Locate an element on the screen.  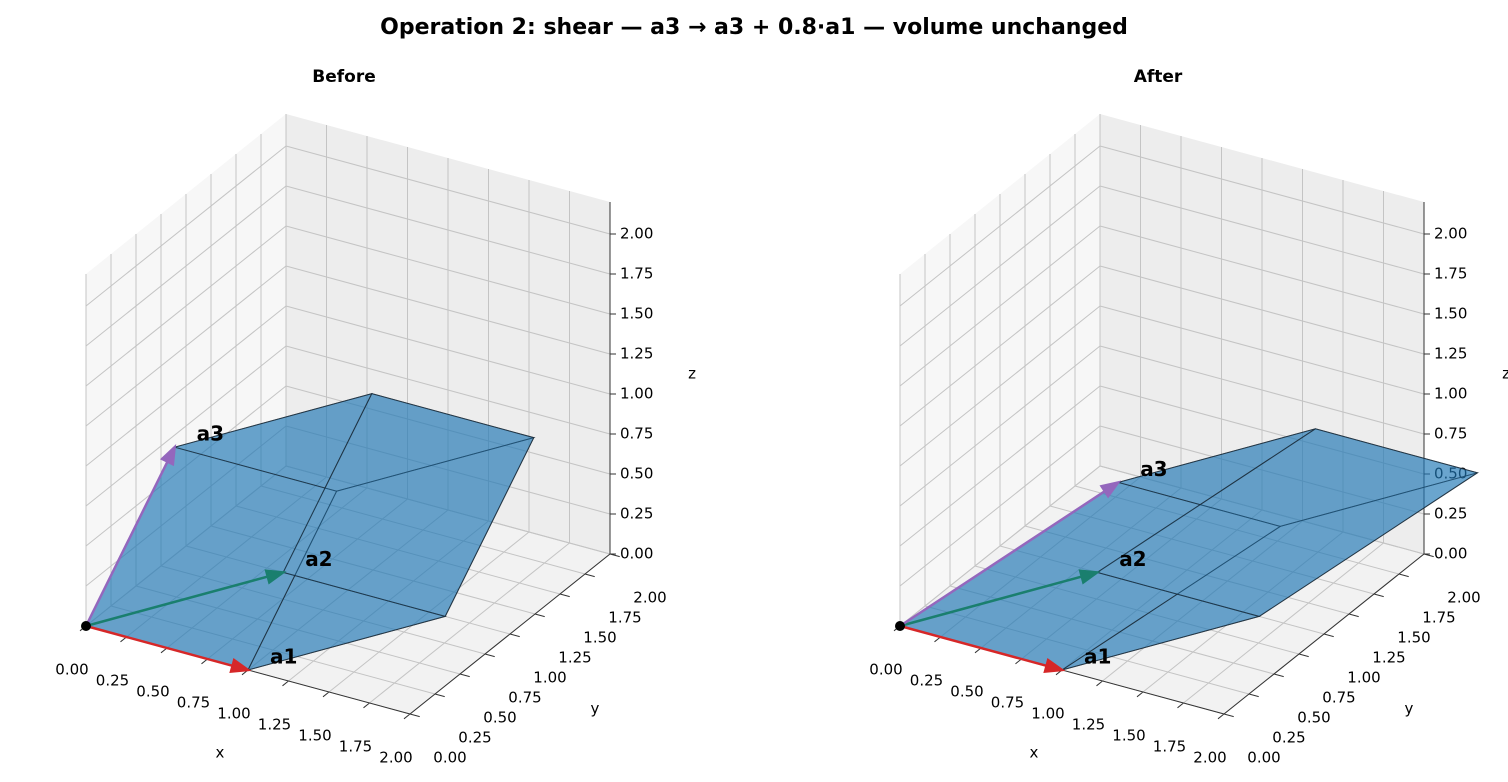
x-tick-label: 1.75 is located at coordinates (1169, 747).